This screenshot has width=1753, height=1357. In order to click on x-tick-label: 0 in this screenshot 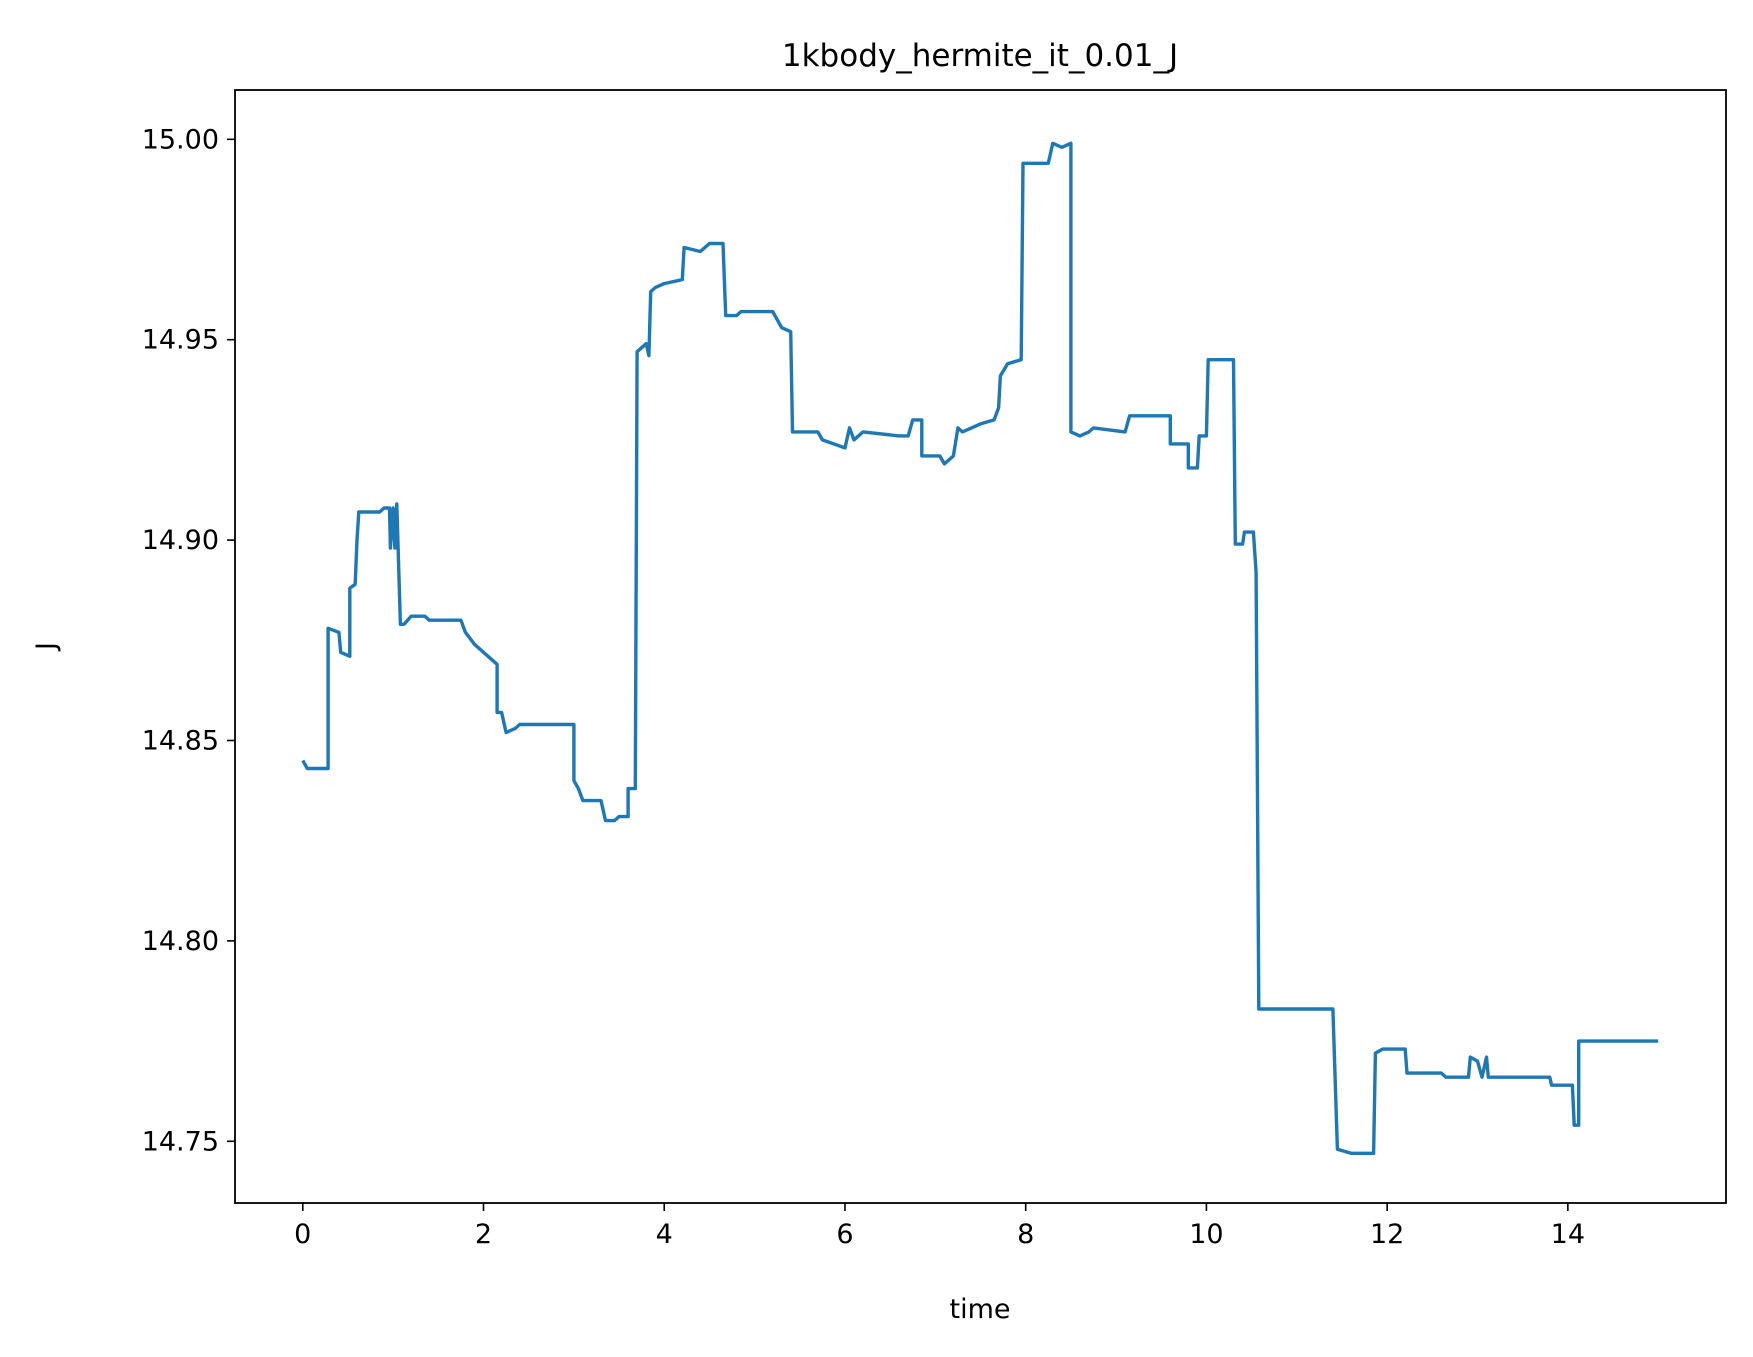, I will do `click(302, 1234)`.